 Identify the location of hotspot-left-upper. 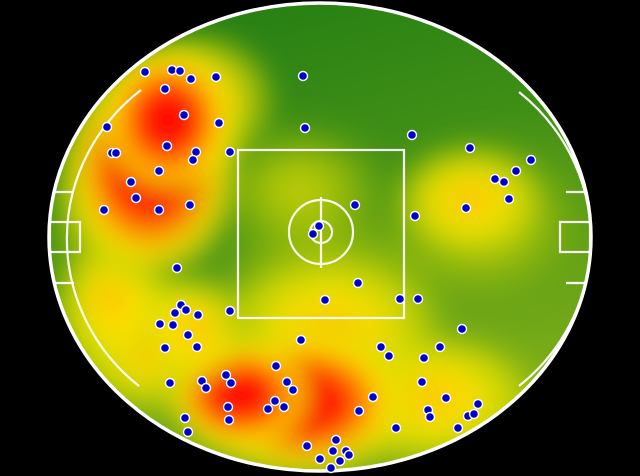
(168, 120).